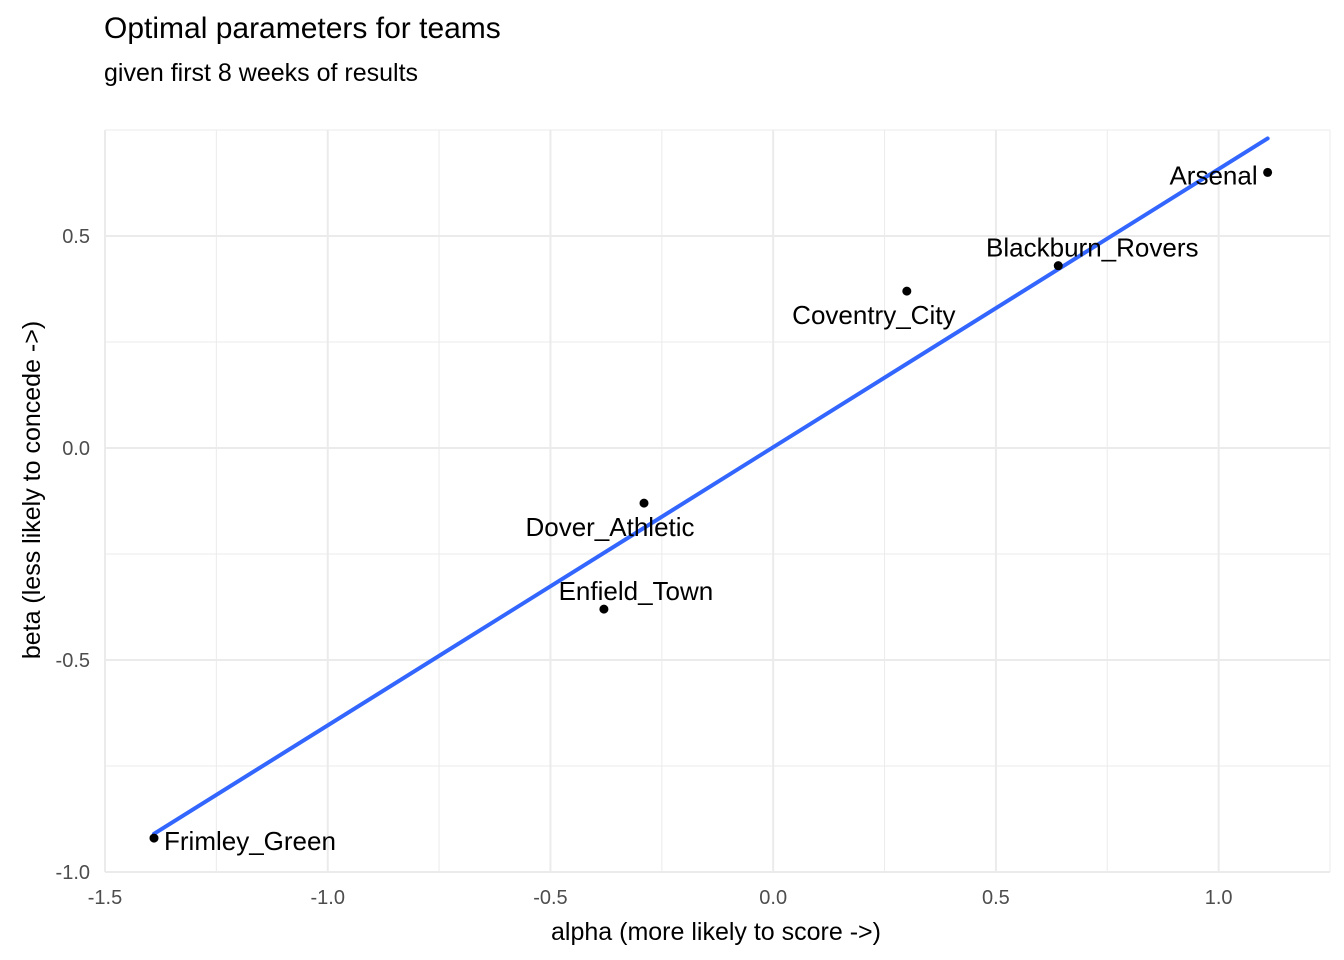 The width and height of the screenshot is (1344, 960). What do you see at coordinates (73, 873) in the screenshot?
I see `y-tick-label: -1.0` at bounding box center [73, 873].